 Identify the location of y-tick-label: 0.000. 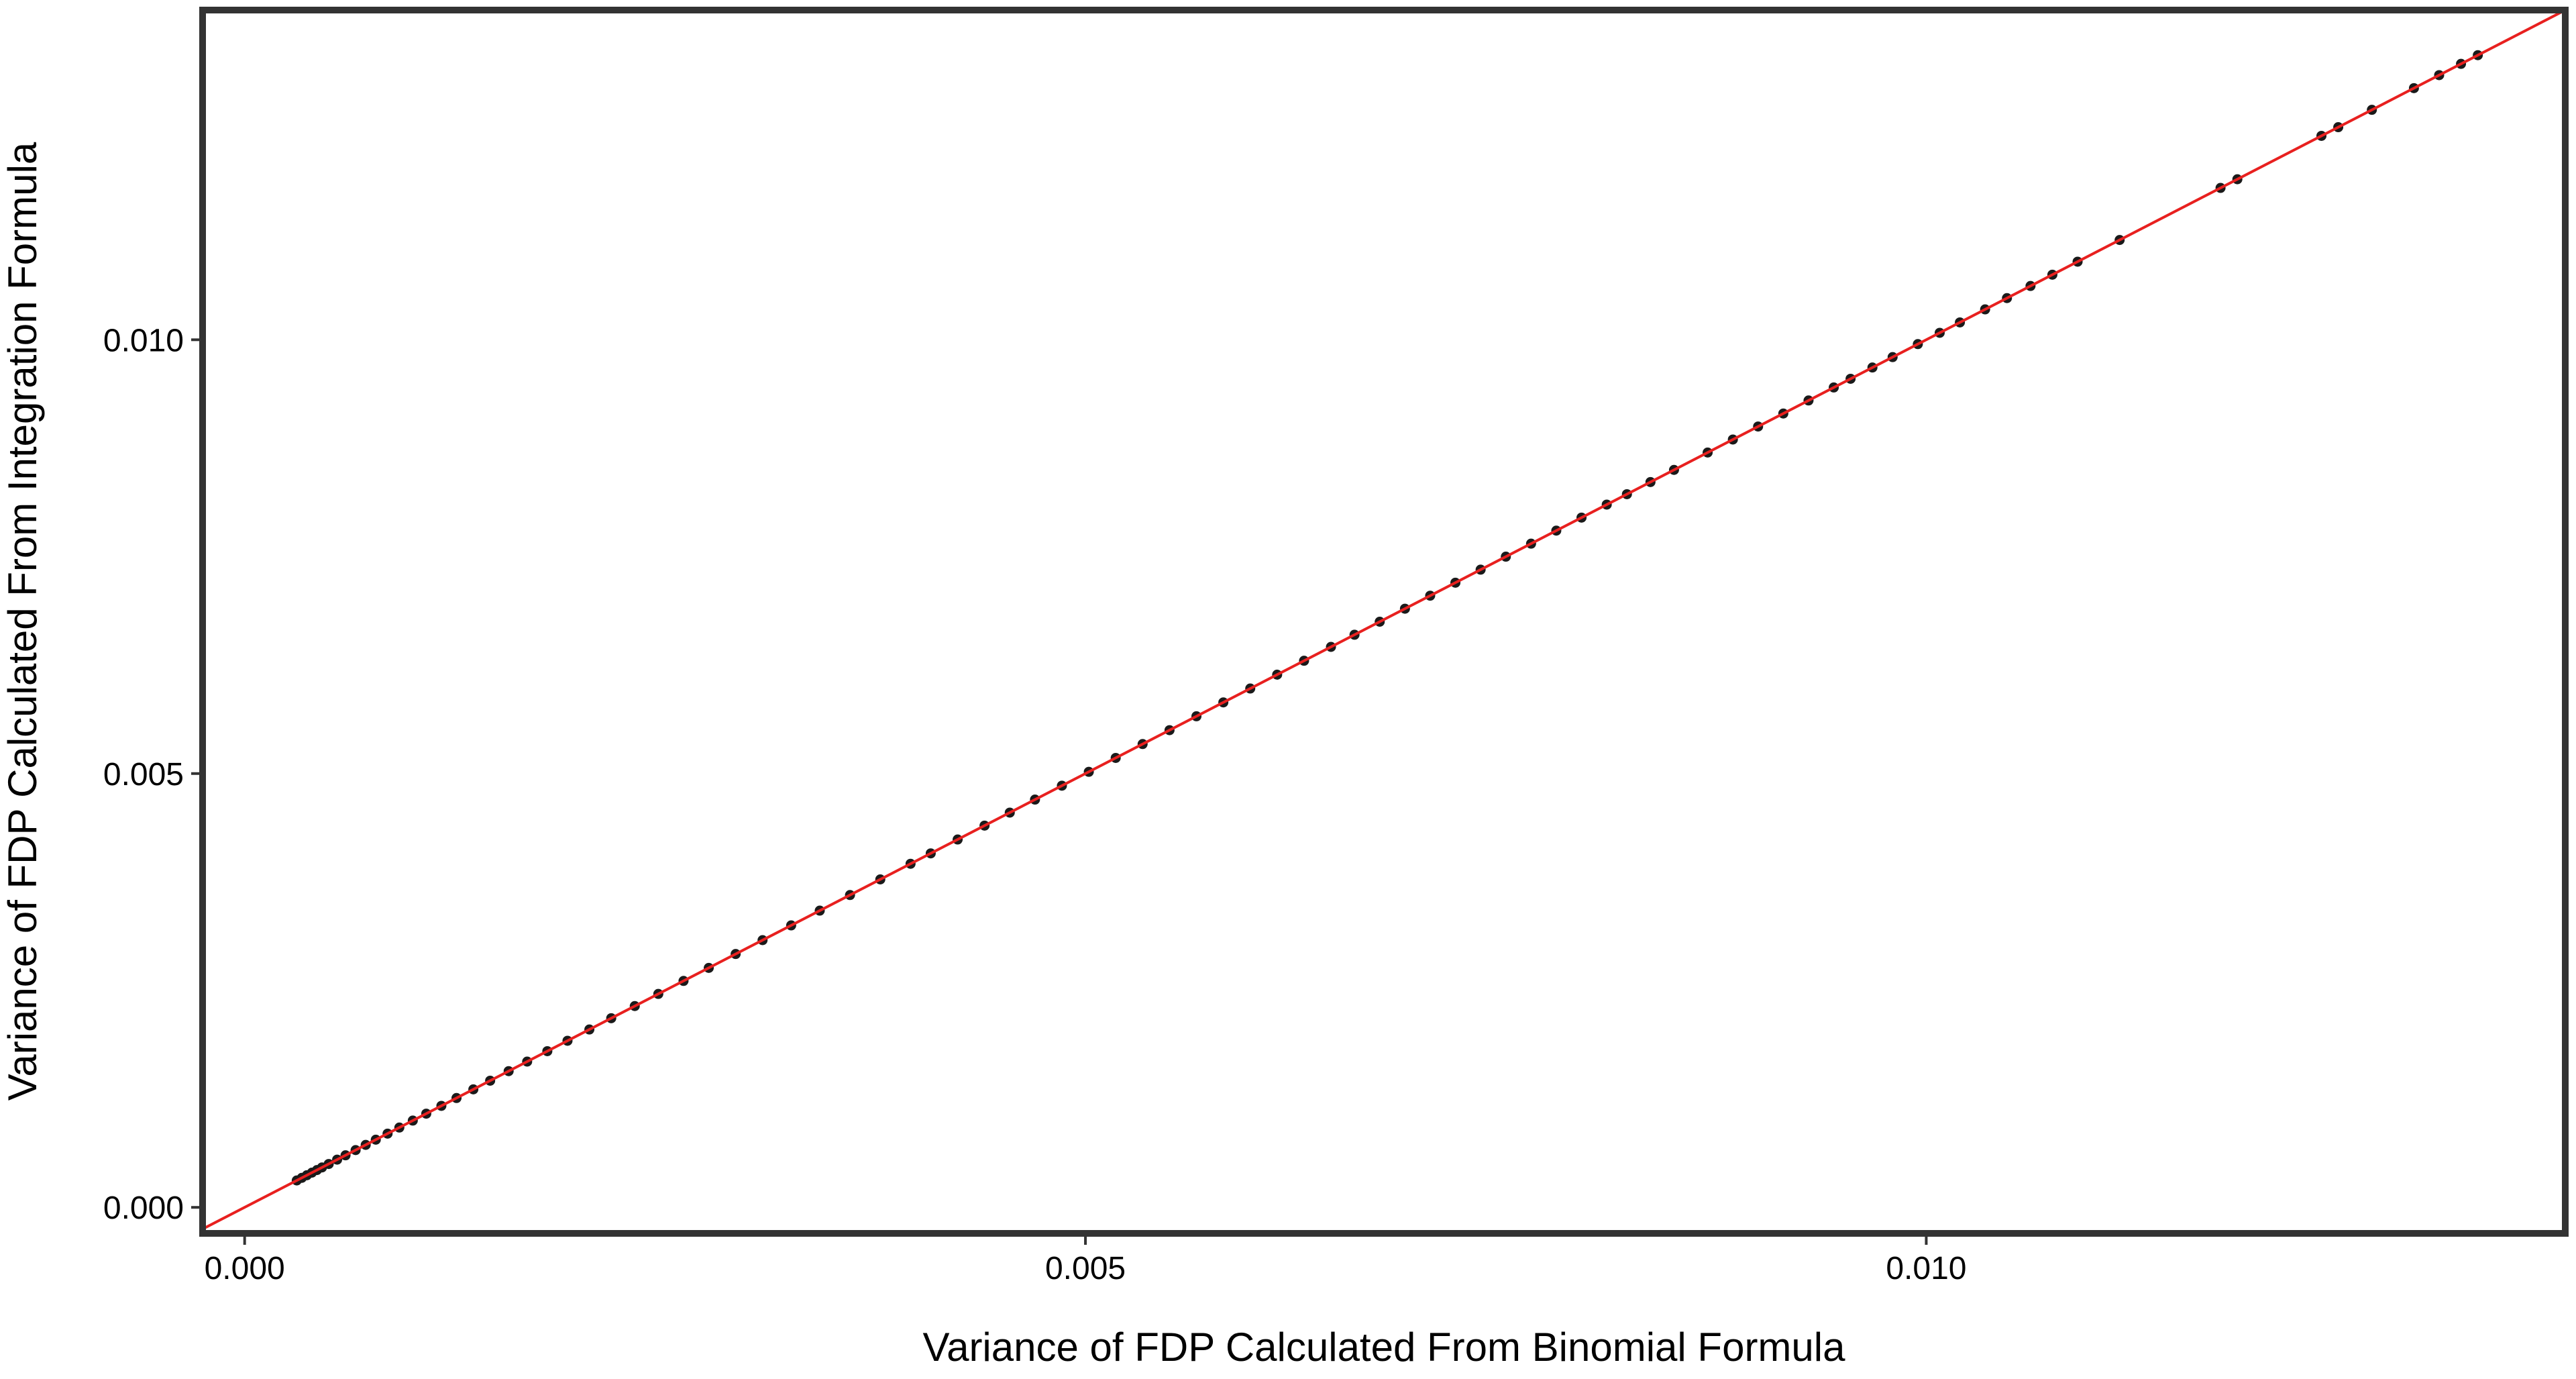
(143, 1208).